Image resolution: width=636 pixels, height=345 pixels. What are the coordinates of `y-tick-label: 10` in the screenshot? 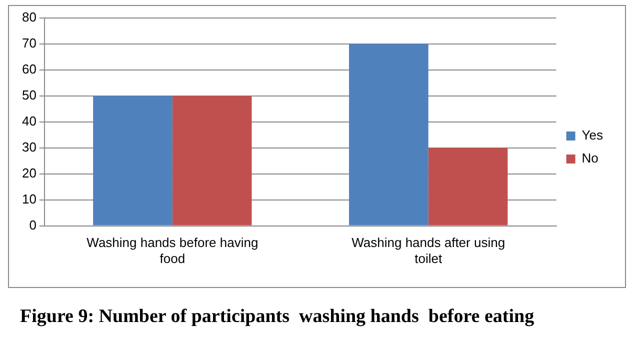 It's located at (29, 198).